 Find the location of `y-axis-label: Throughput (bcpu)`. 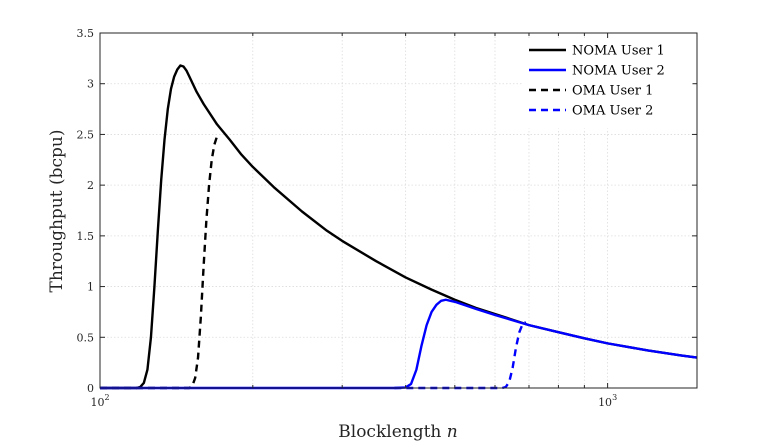

y-axis-label: Throughput (bcpu) is located at coordinates (57, 211).